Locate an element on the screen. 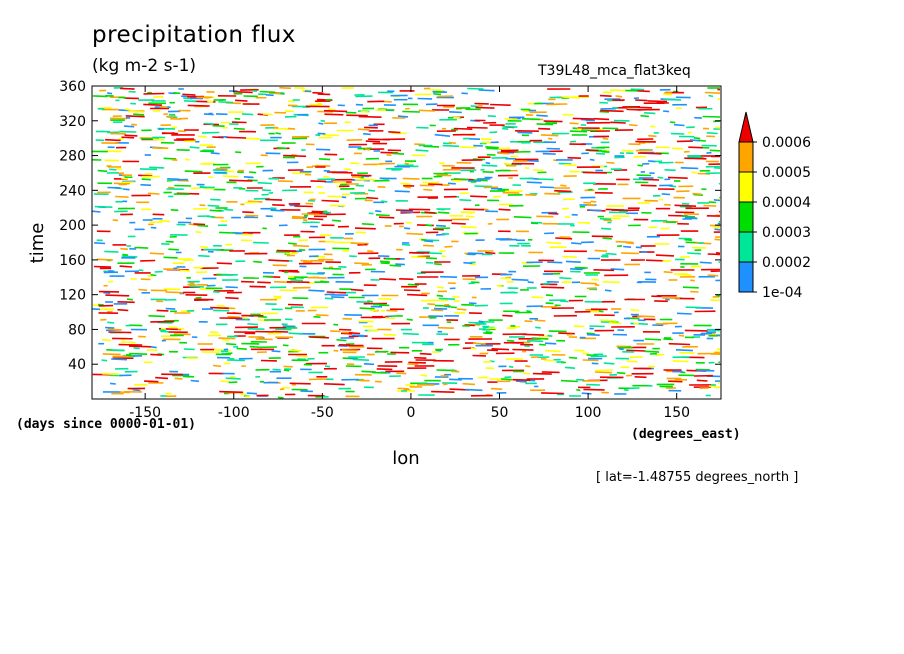 The width and height of the screenshot is (904, 654). y-tick-label: 360 is located at coordinates (72, 87).